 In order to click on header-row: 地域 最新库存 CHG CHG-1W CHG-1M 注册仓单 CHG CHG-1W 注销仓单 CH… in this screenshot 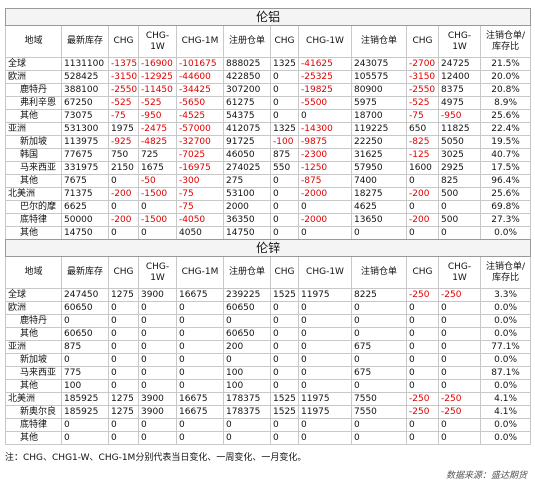, I will do `click(268, 41)`.